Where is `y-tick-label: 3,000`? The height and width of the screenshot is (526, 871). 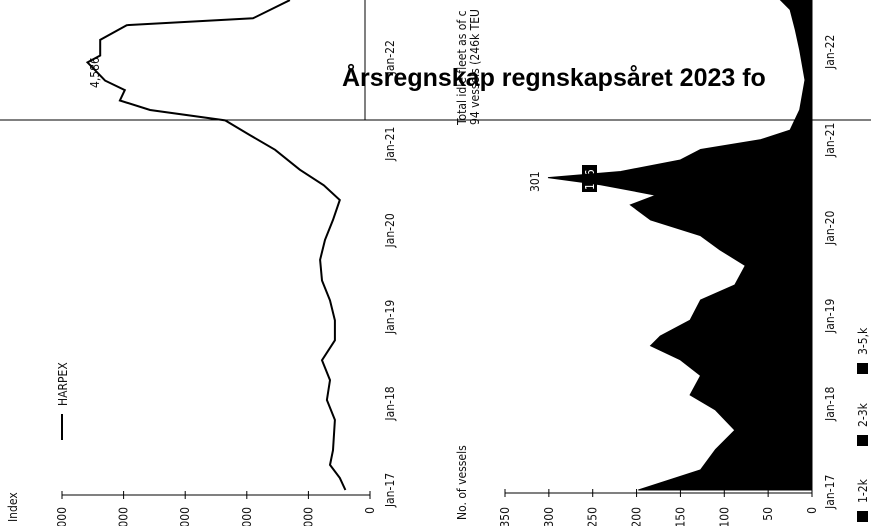
y-tick-label: 3,000 is located at coordinates (185, 516).